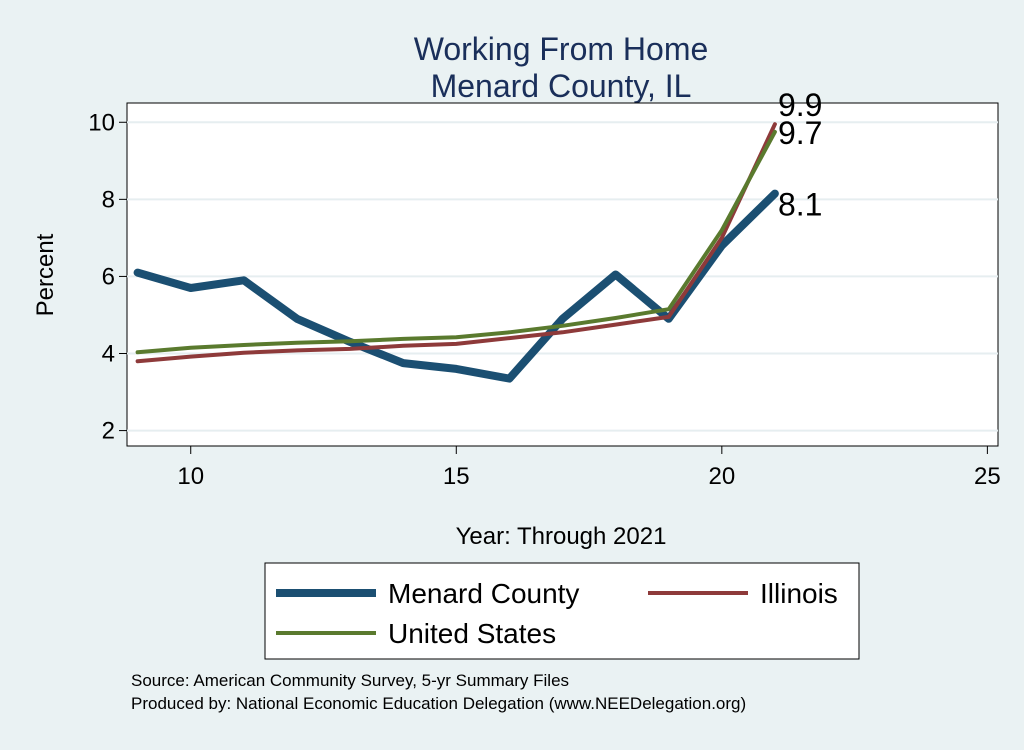  What do you see at coordinates (987, 476) in the screenshot?
I see `x-tick-label: 25` at bounding box center [987, 476].